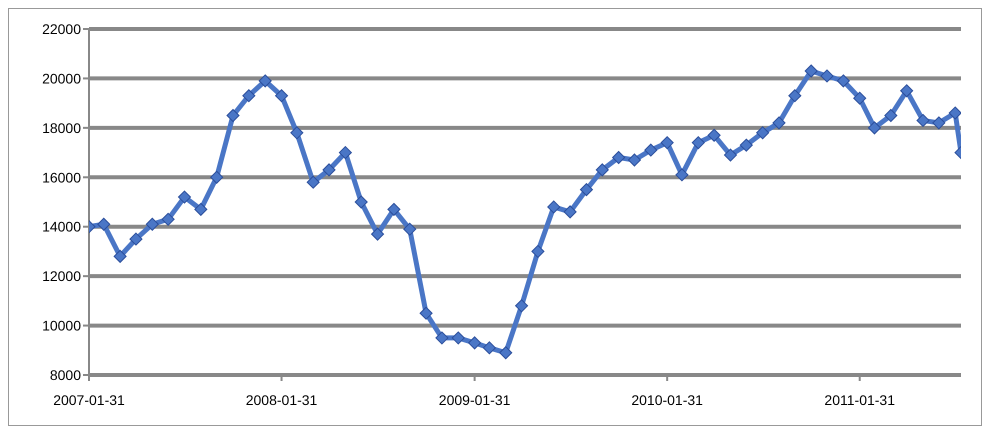 This screenshot has height=436, width=992. Describe the element at coordinates (62, 128) in the screenshot. I see `y-tick-label: 18000` at that location.